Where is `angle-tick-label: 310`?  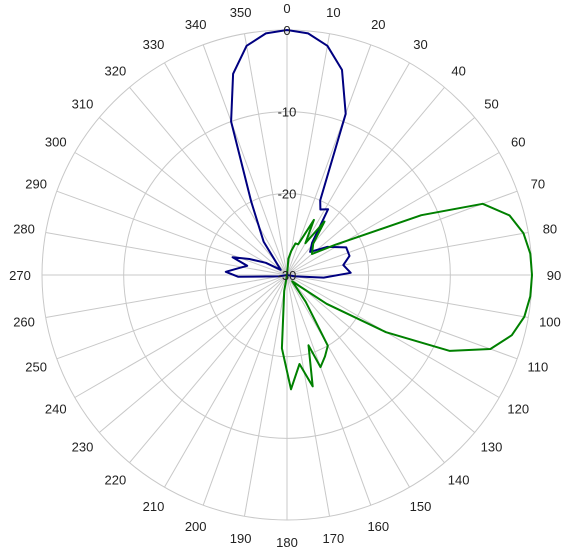 angle-tick-label: 310 is located at coordinates (83, 103).